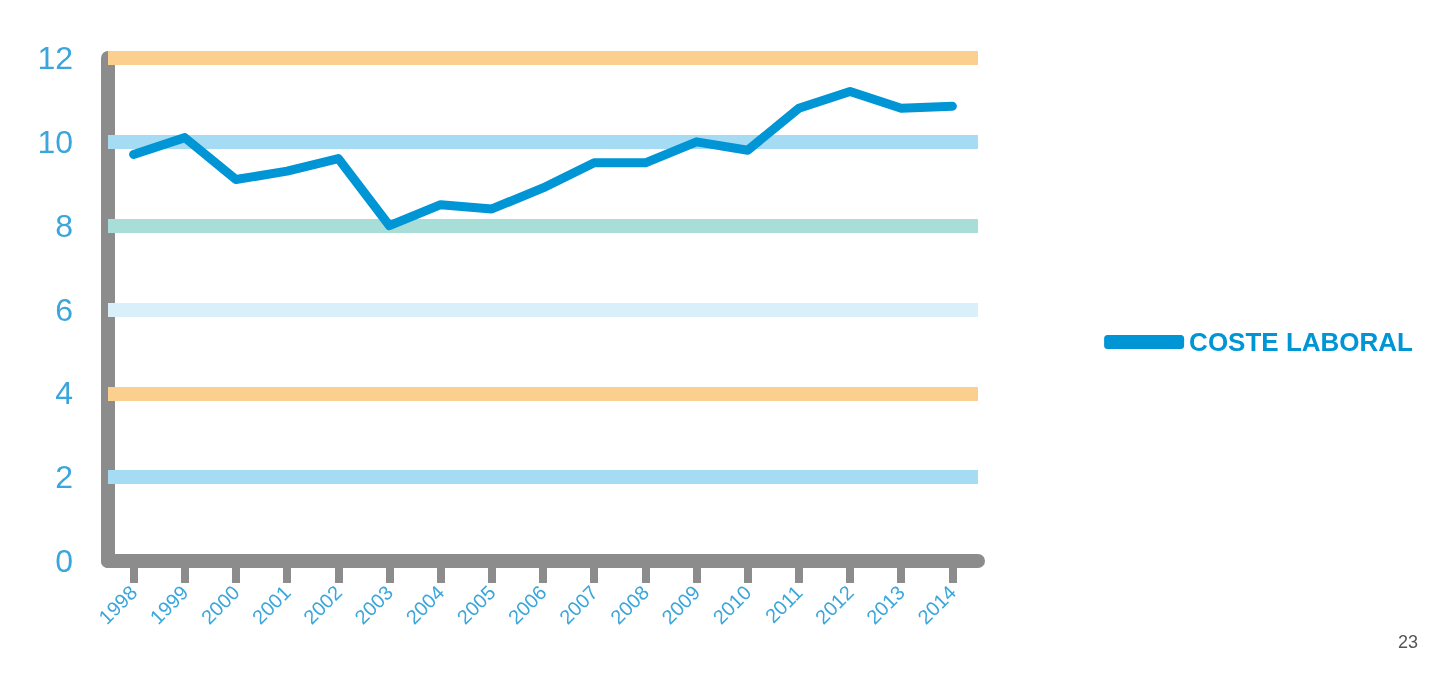 This screenshot has width=1438, height=686. Describe the element at coordinates (55, 58) in the screenshot. I see `y-tick-label: 12` at that location.